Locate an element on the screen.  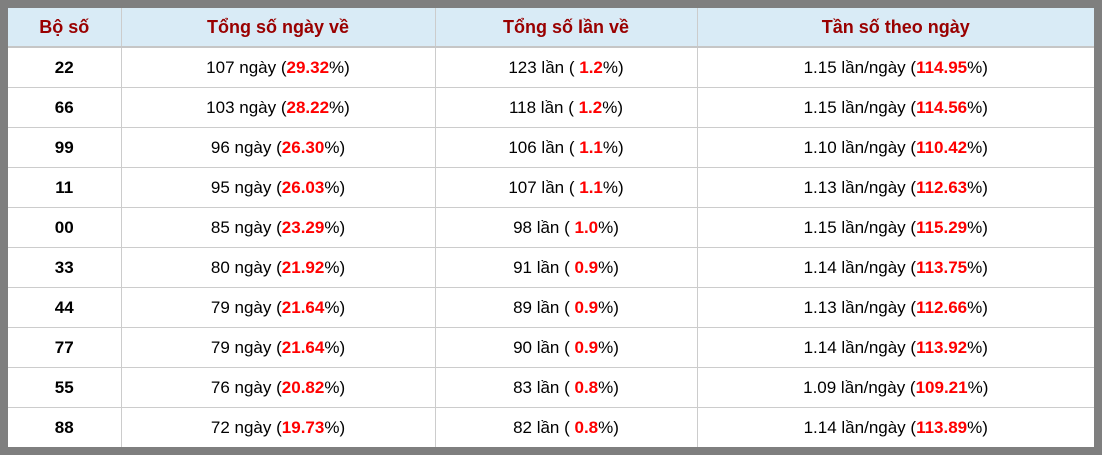
cell-days: 72 ngày (19.73%) is located at coordinates (277, 427).